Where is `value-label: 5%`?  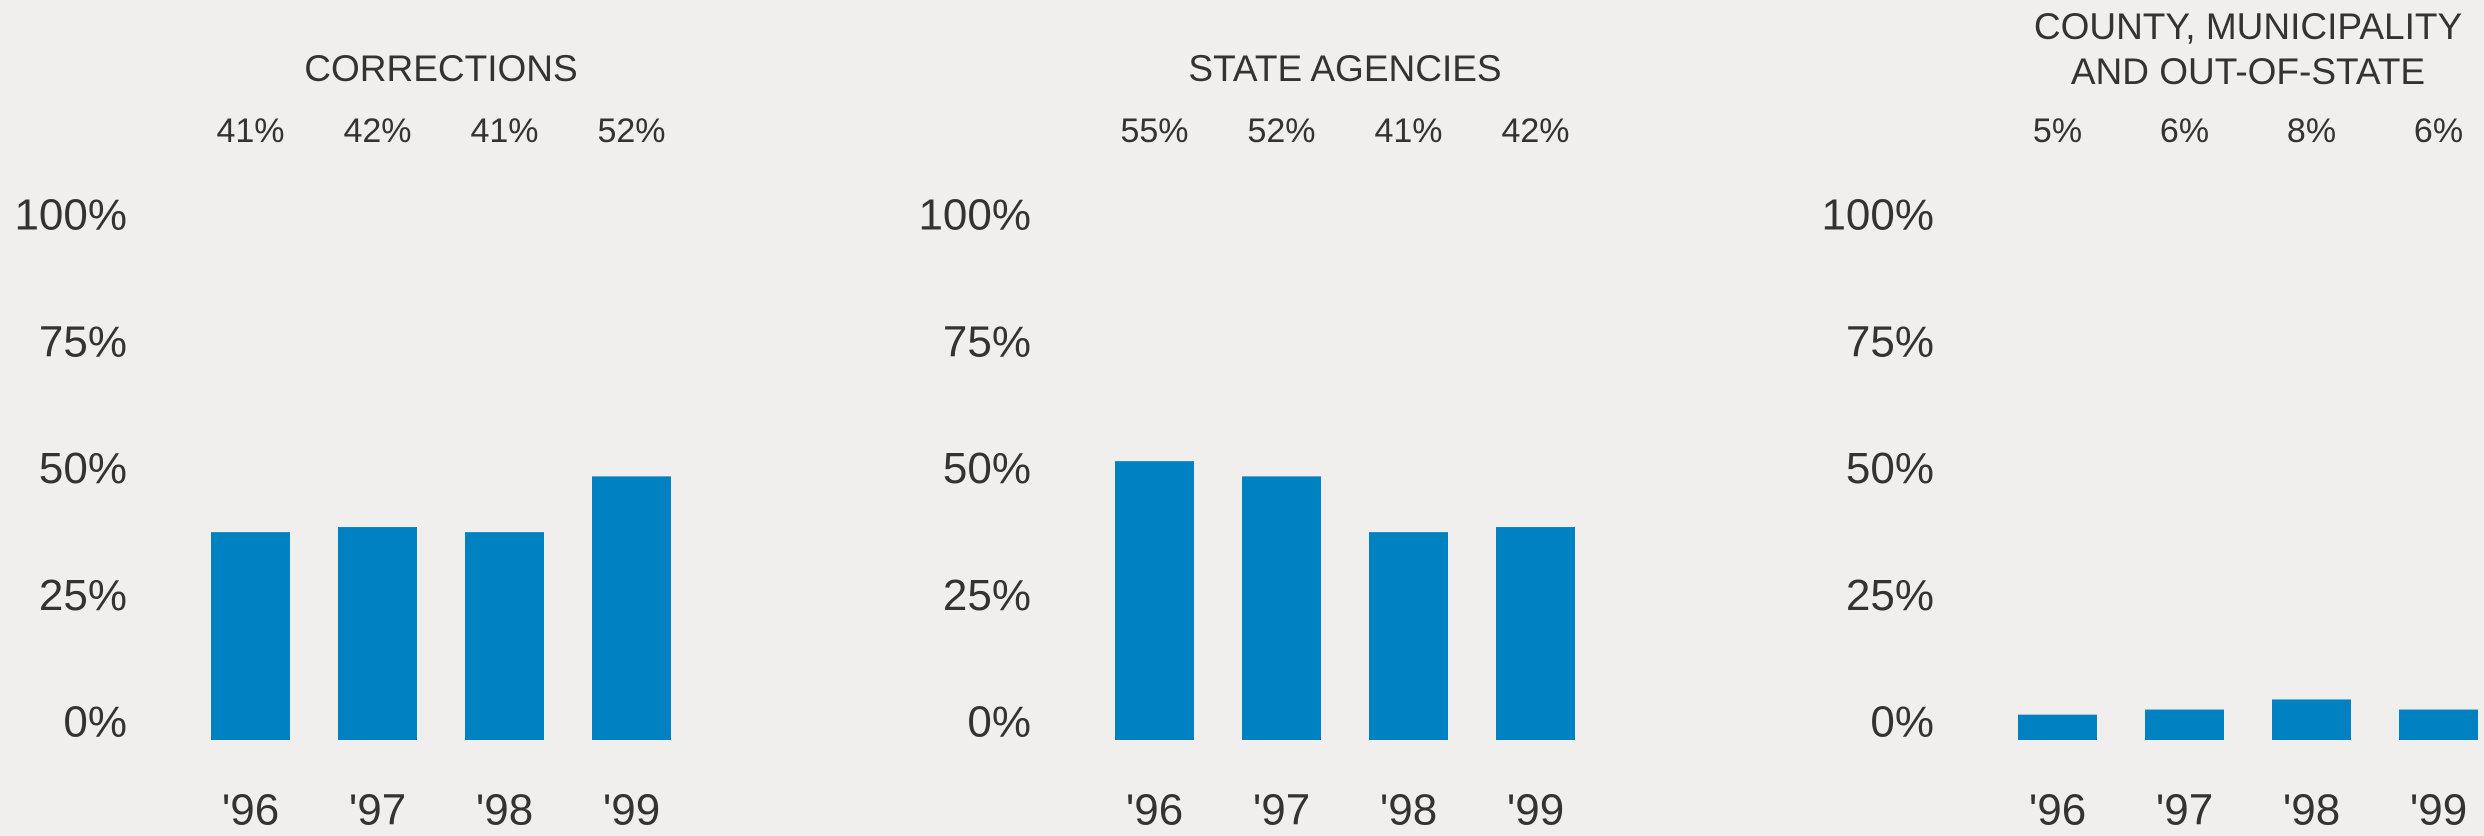 value-label: 5% is located at coordinates (2057, 131).